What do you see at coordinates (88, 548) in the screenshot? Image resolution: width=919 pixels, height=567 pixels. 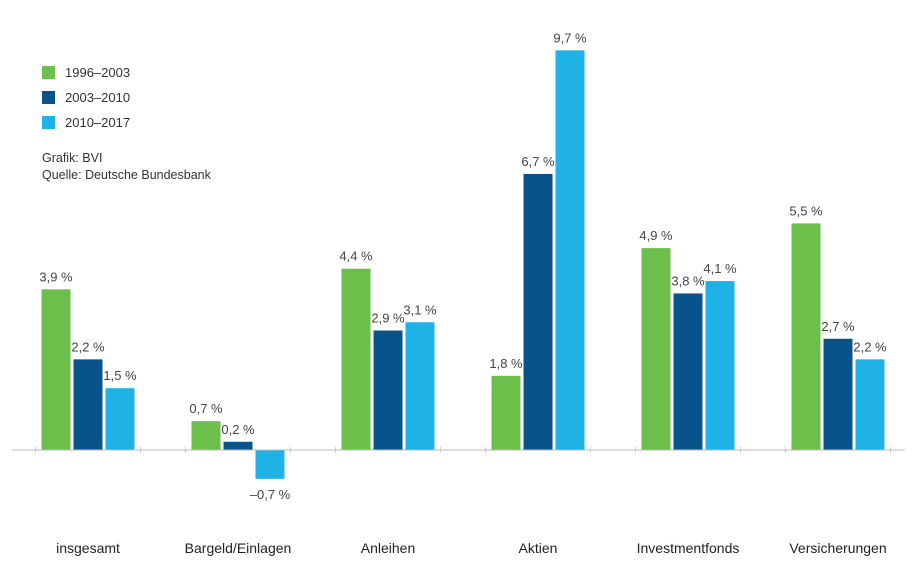 I see `category-label-insgesamt: insgesamt` at bounding box center [88, 548].